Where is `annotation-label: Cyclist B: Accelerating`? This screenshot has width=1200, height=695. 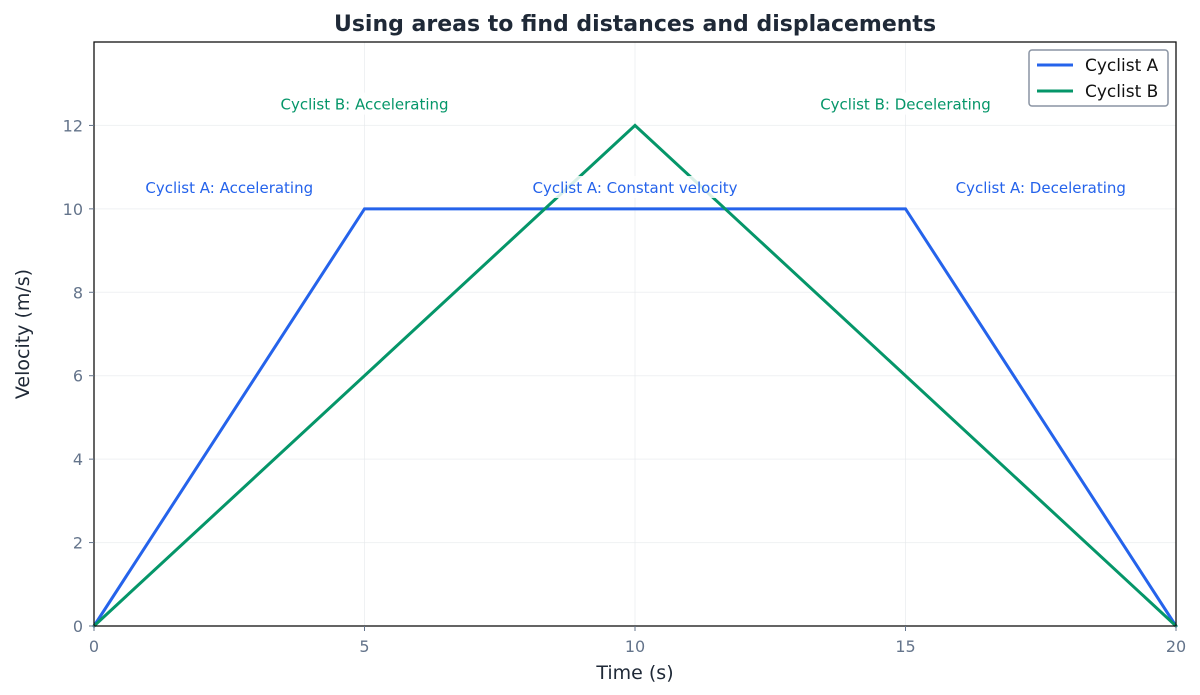 annotation-label: Cyclist B: Accelerating is located at coordinates (364, 105).